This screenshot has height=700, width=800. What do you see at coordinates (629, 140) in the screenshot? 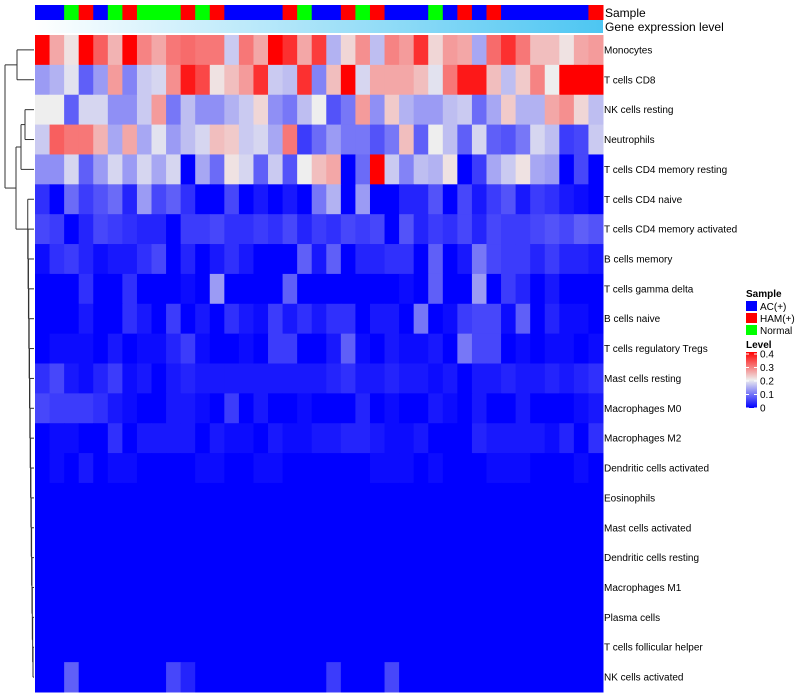
I see `row-label: Neutrophils` at bounding box center [629, 140].